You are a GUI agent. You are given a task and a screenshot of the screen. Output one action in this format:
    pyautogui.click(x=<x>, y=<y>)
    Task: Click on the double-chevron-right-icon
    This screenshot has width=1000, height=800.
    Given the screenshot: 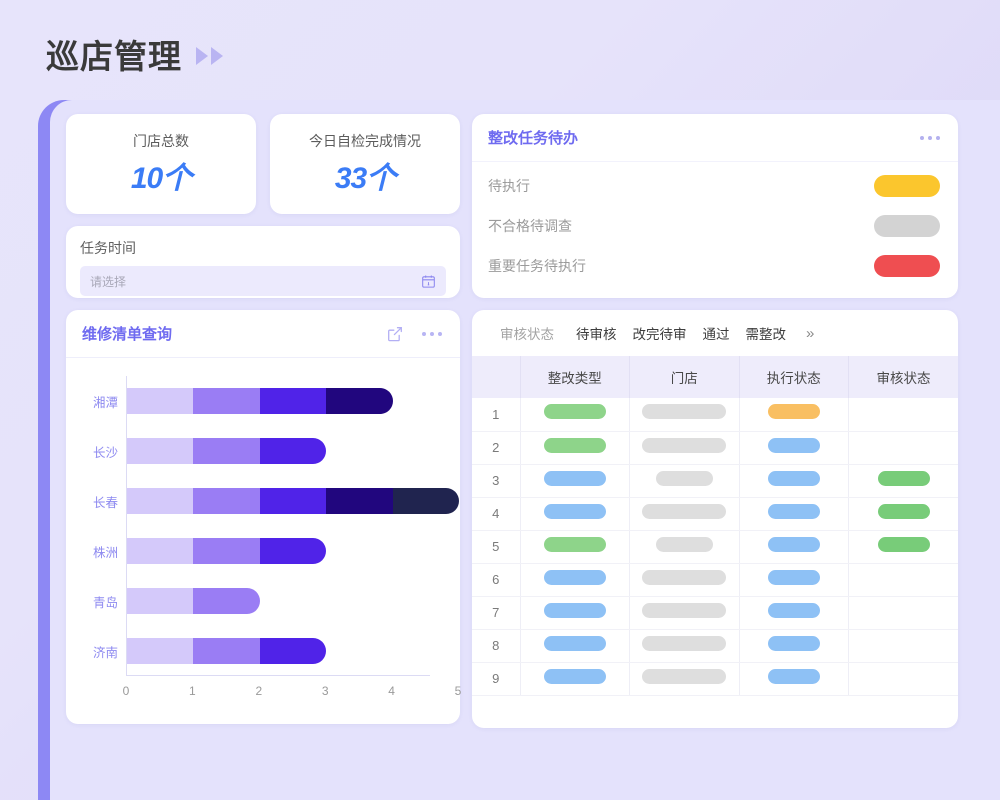 What is the action you would take?
    pyautogui.click(x=209, y=56)
    